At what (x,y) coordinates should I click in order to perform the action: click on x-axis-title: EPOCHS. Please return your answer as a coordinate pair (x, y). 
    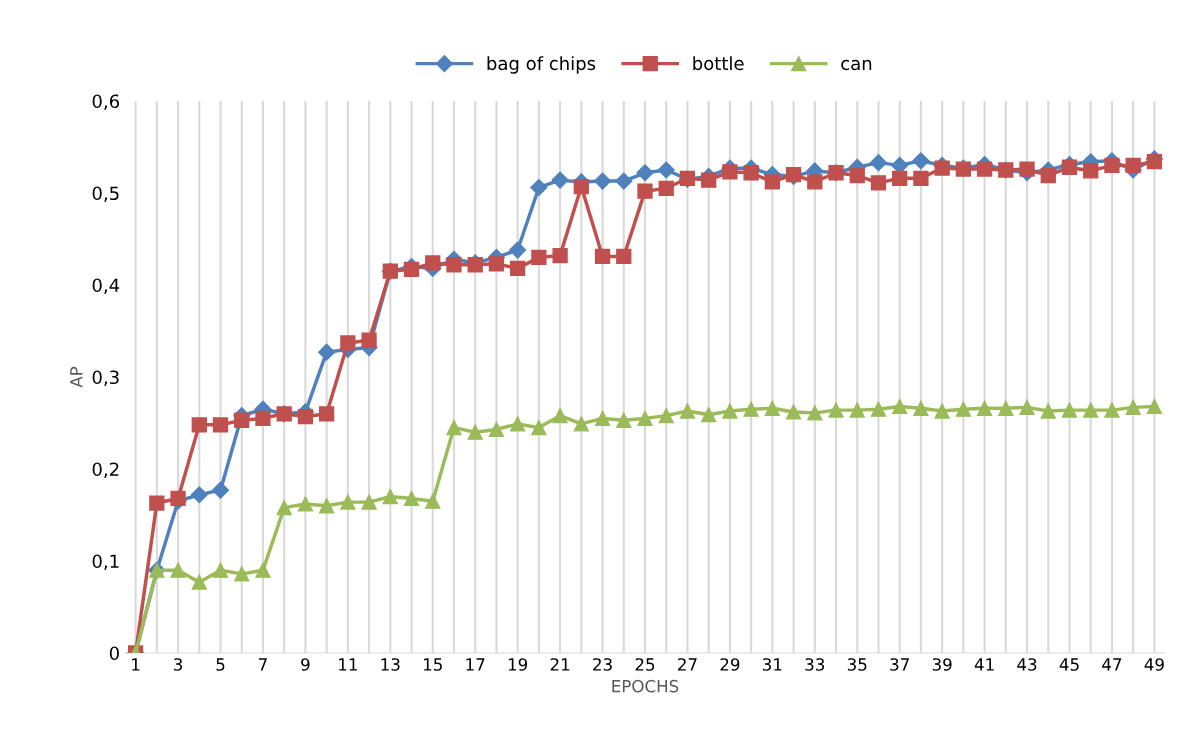
    Looking at the image, I should click on (645, 686).